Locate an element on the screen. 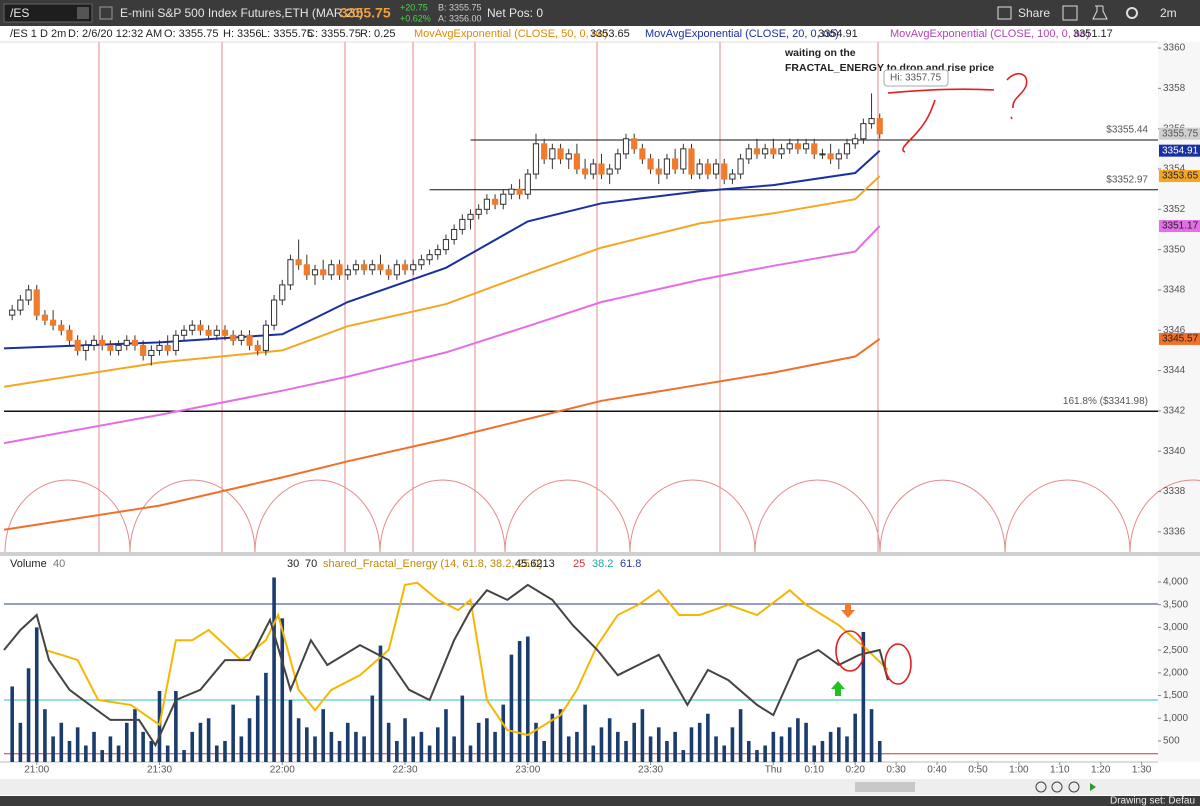 The width and height of the screenshot is (1200, 806). level-label: $3352.97 is located at coordinates (1127, 179).